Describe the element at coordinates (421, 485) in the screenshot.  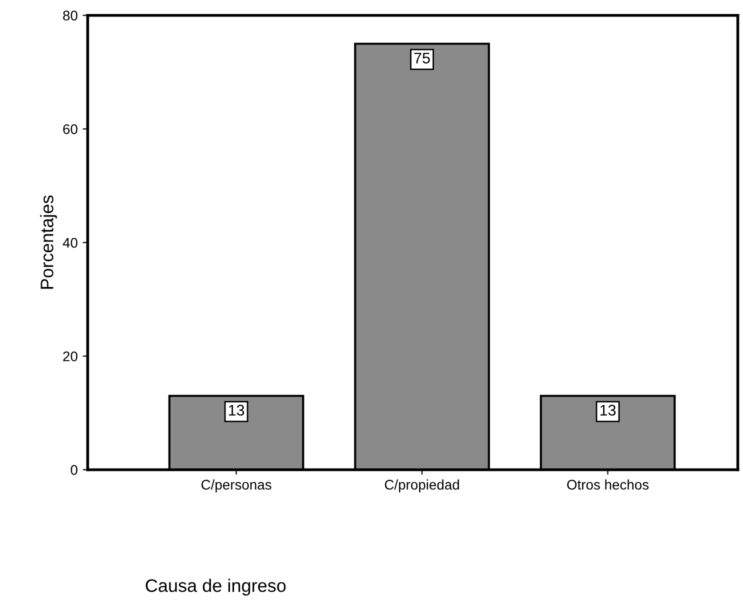
I see `x-tick-label: C/propiedad` at that location.